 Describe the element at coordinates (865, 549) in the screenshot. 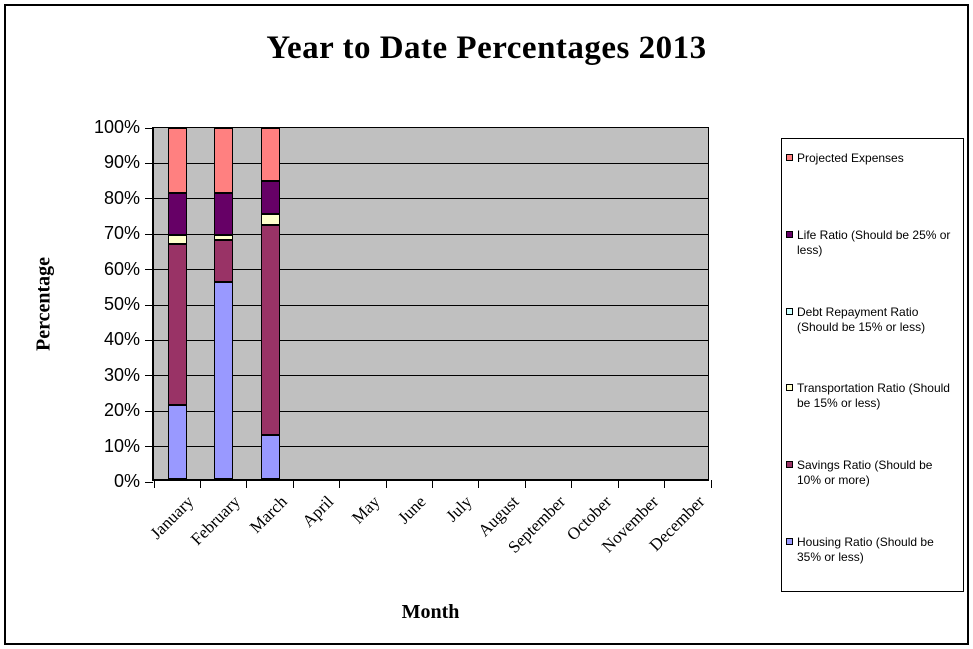

I see `legend-item-label: Housing Ratio (Should be 35% or less)` at that location.